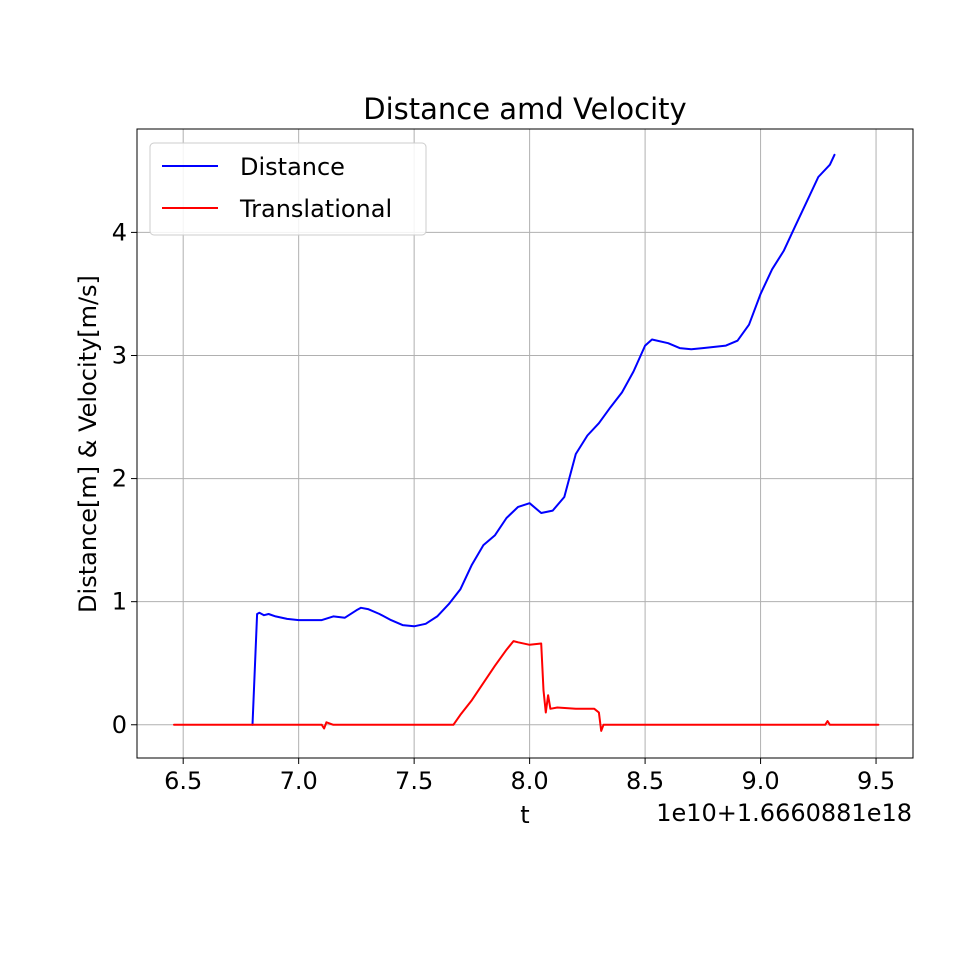 The height and width of the screenshot is (961, 958). Describe the element at coordinates (183, 781) in the screenshot. I see `x-tick-label: 6.5` at that location.